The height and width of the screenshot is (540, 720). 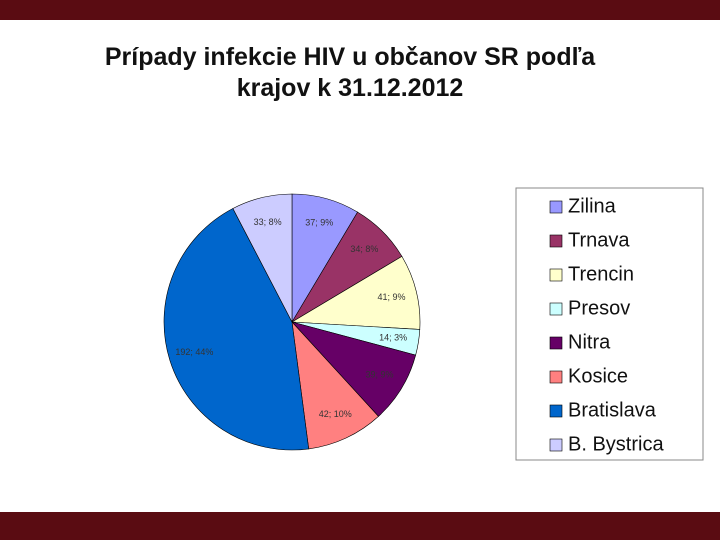 What do you see at coordinates (268, 222) in the screenshot?
I see `data-label: 33; 8%` at bounding box center [268, 222].